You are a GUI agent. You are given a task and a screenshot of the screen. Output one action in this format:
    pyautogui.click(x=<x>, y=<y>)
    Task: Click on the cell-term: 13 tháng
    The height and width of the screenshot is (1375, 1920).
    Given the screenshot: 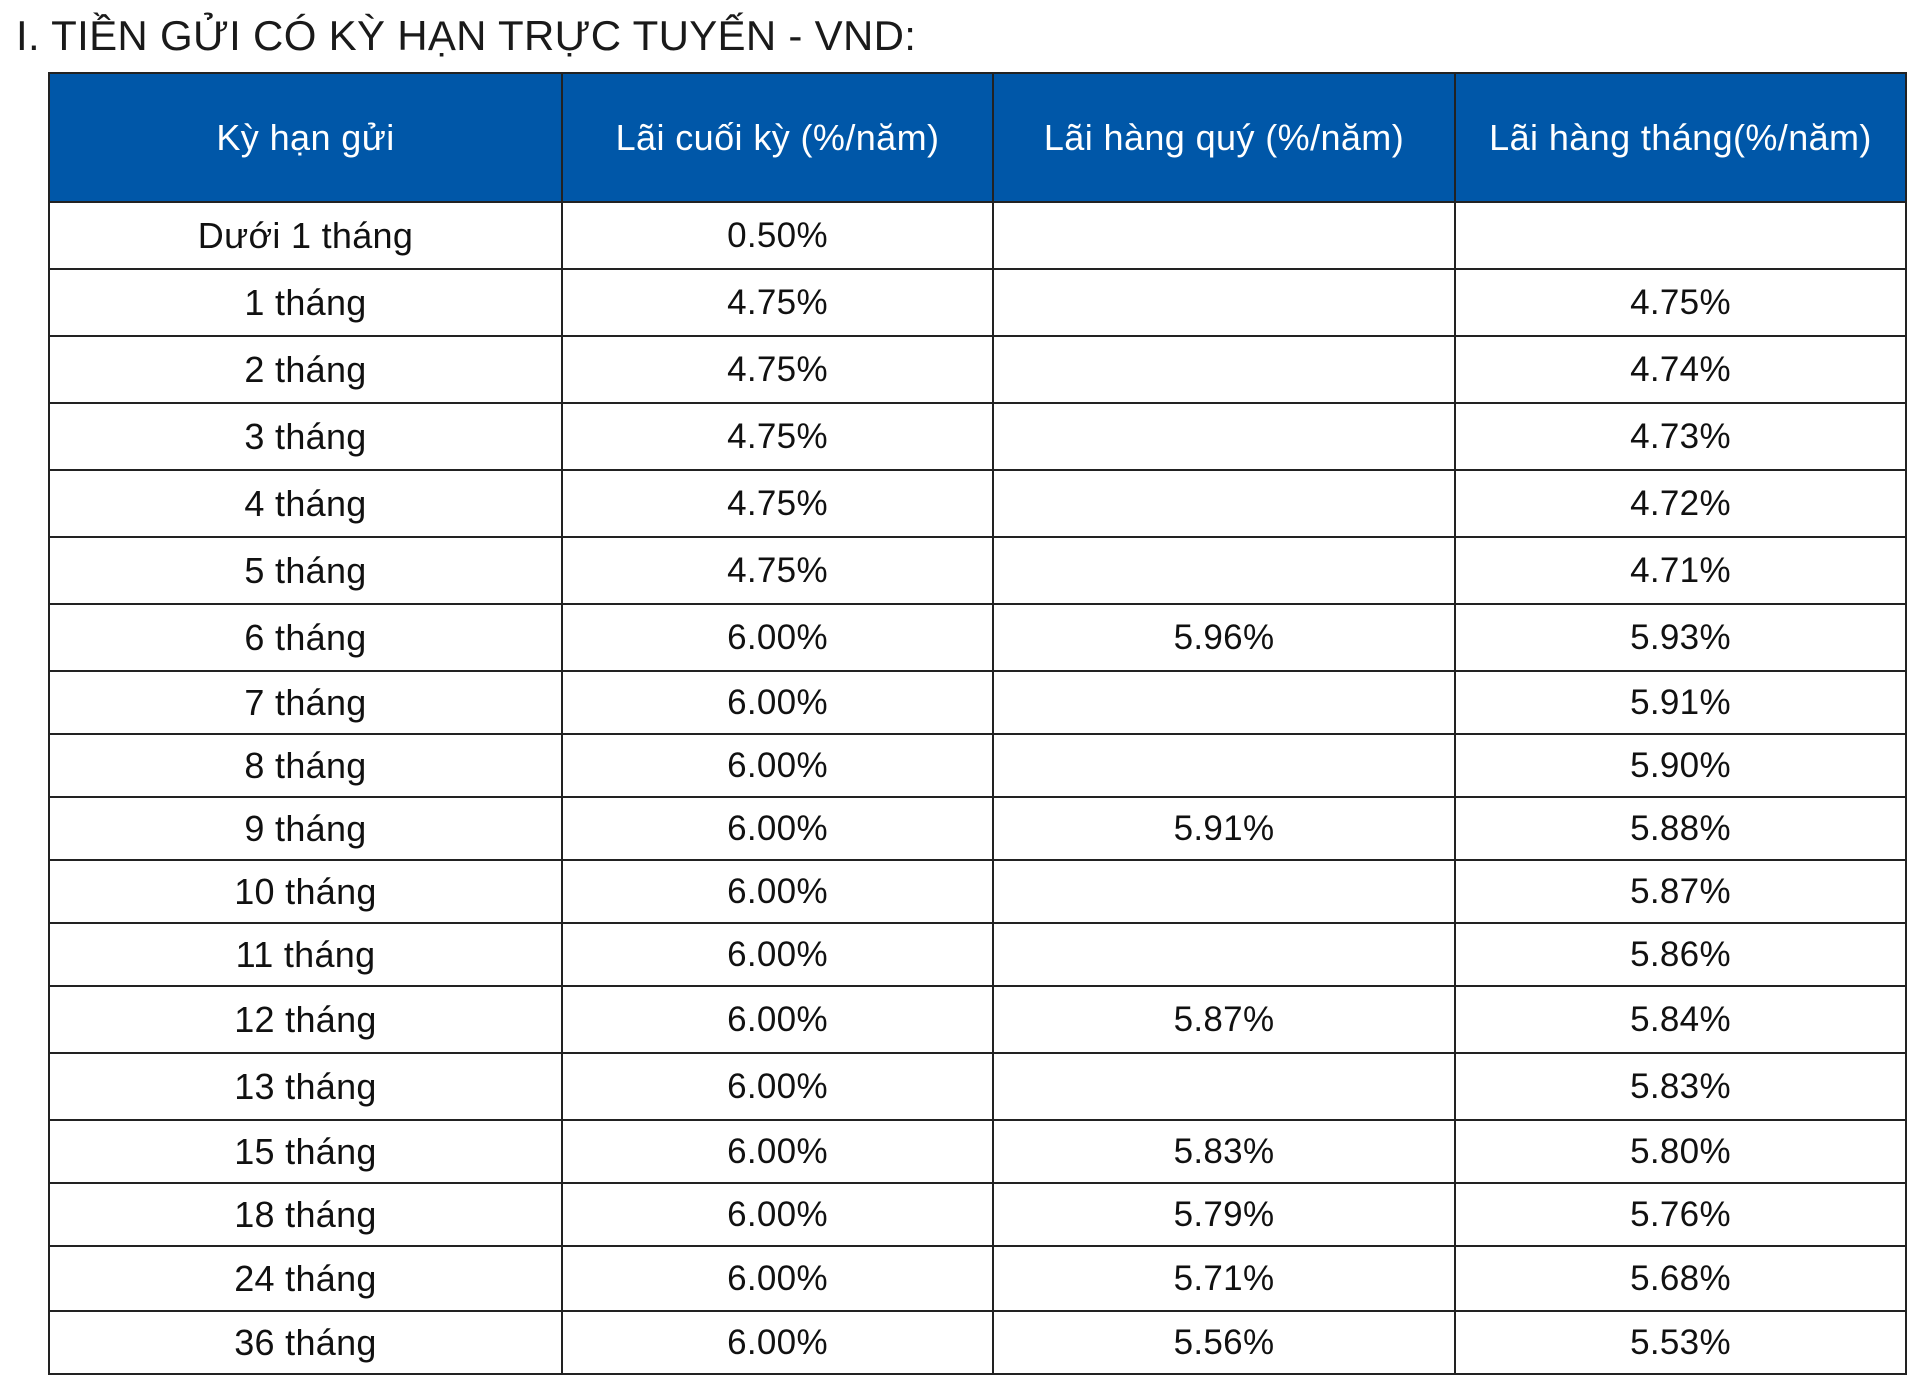 What is the action you would take?
    pyautogui.click(x=305, y=1086)
    